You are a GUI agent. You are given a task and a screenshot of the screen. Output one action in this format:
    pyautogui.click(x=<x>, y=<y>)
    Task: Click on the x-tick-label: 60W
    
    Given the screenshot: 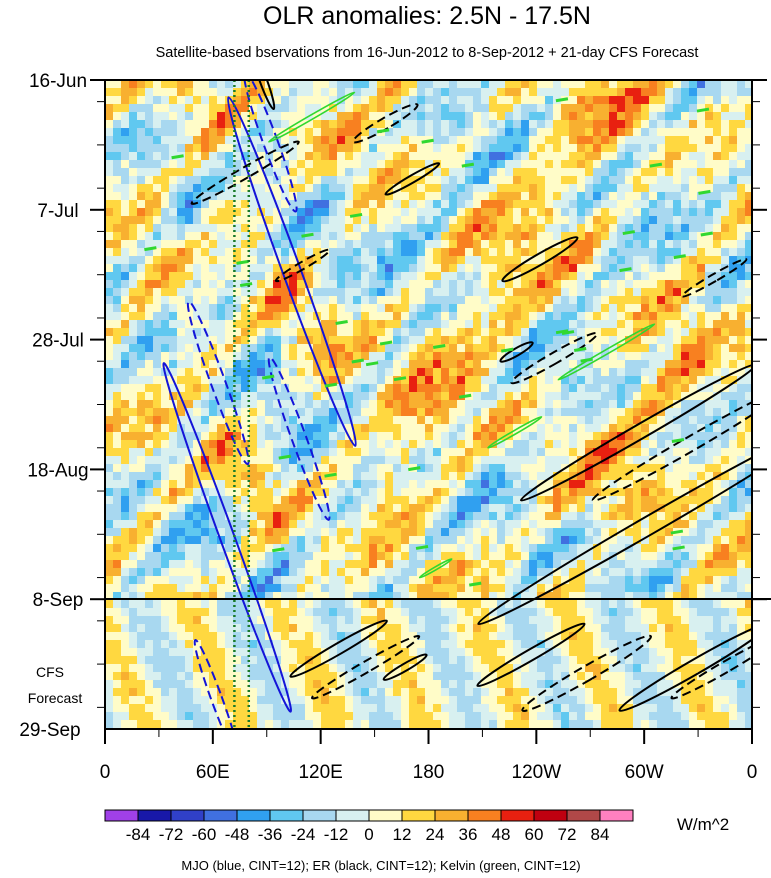 What is the action you would take?
    pyautogui.click(x=644, y=772)
    